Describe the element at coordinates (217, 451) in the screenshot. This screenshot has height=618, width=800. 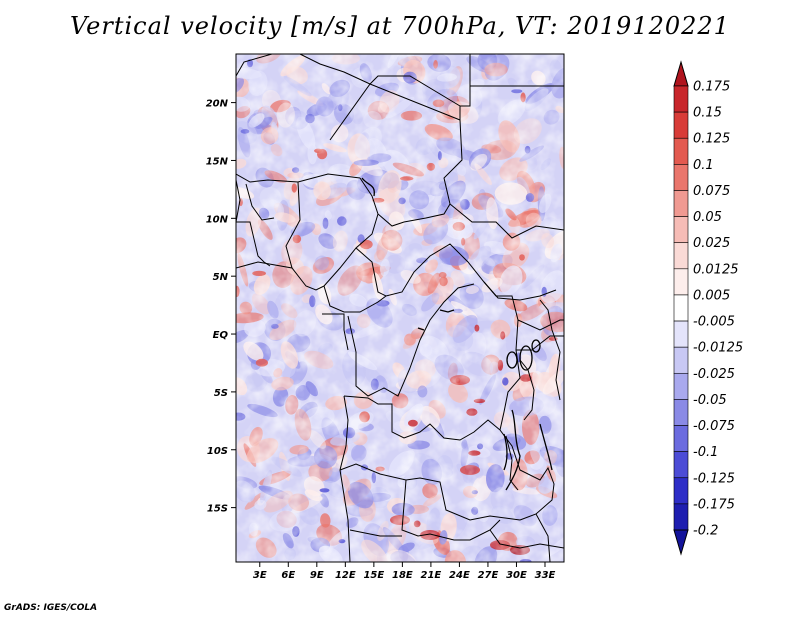
I see `lat-tick-label: 10S` at that location.